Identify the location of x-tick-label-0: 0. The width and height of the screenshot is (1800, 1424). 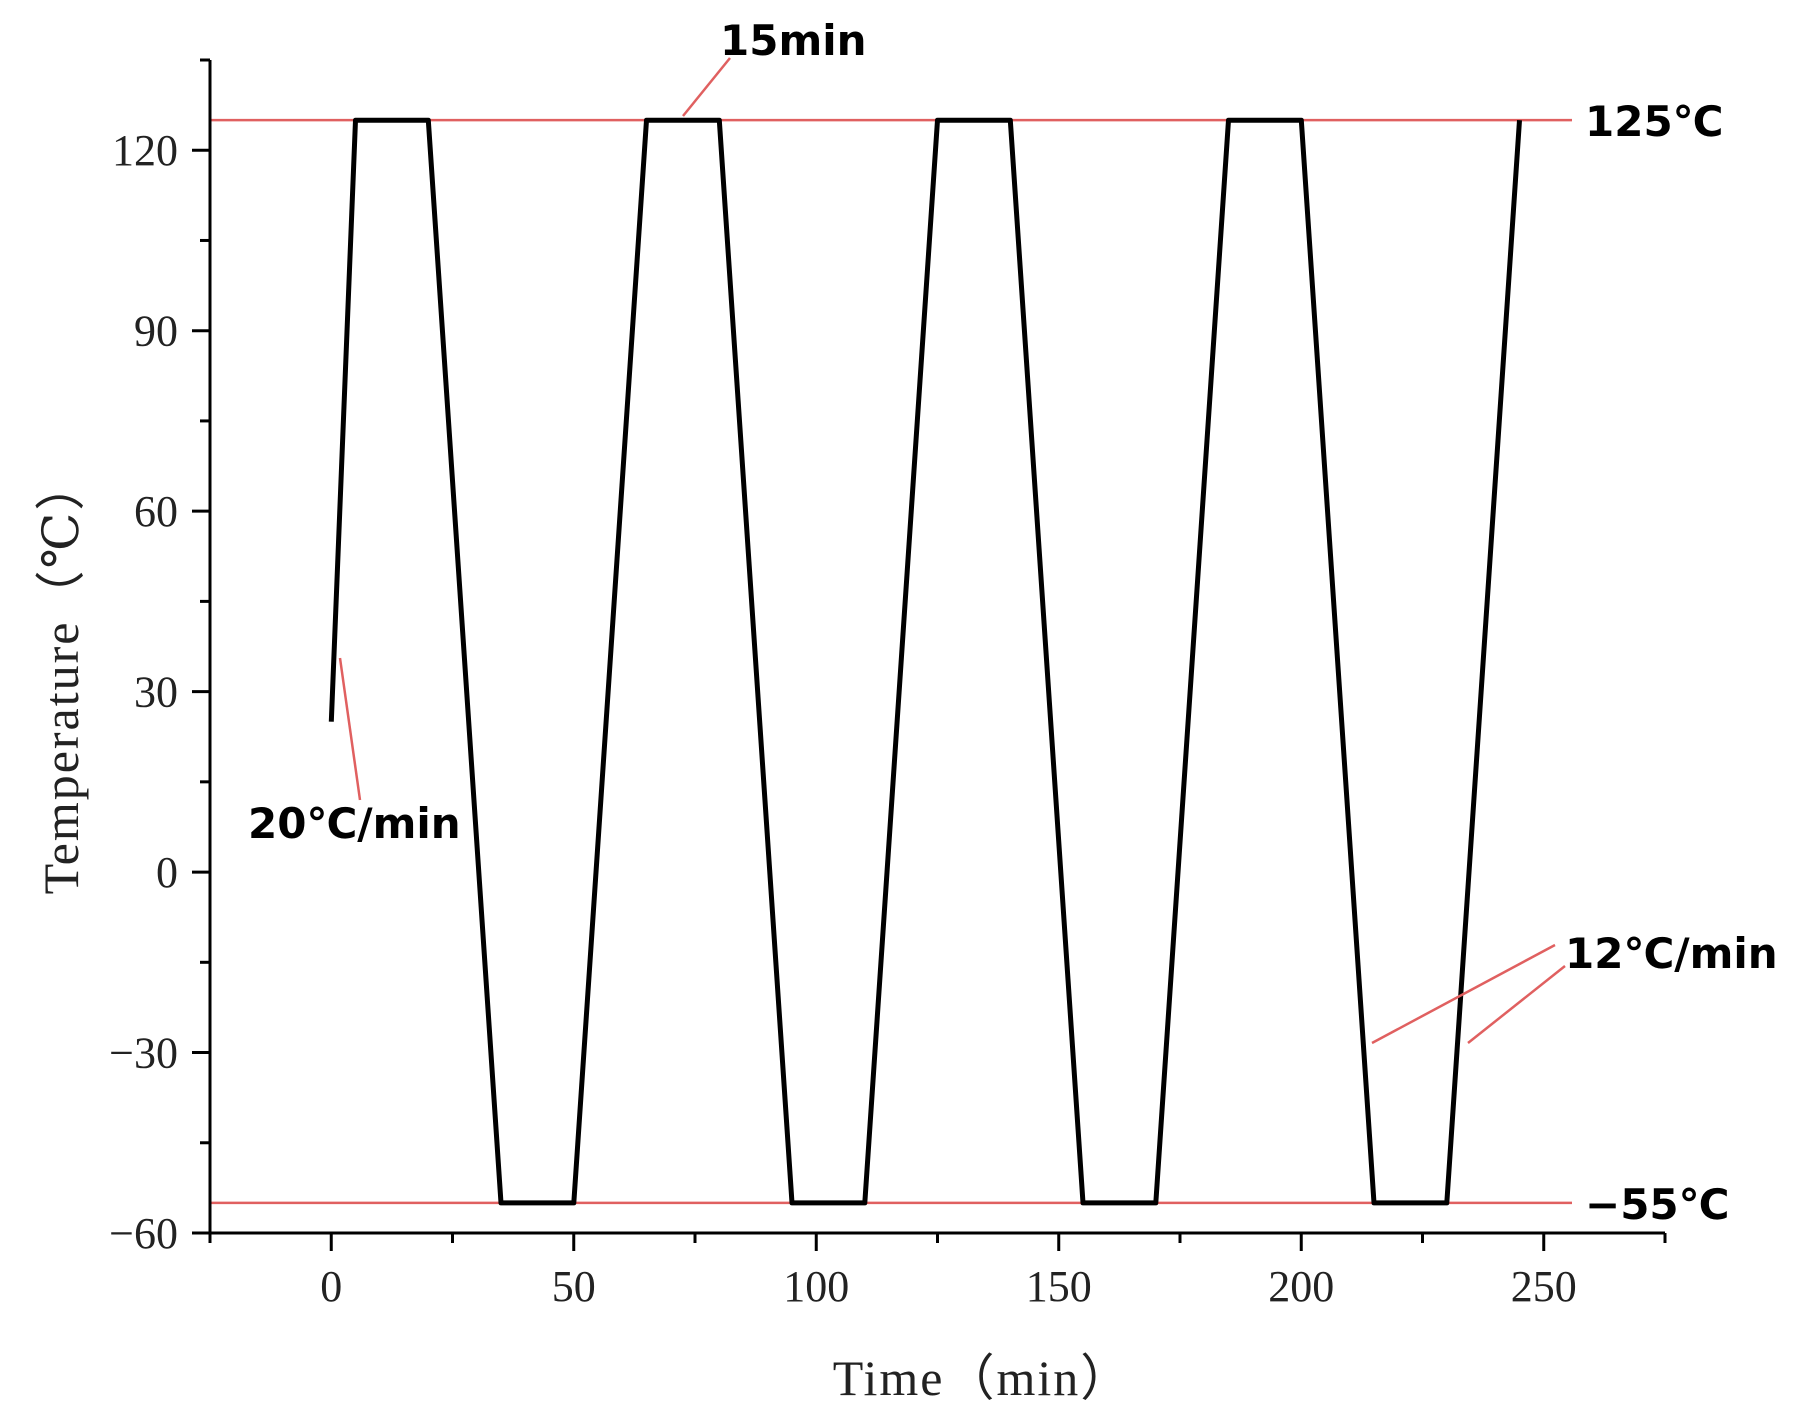
(331, 1286).